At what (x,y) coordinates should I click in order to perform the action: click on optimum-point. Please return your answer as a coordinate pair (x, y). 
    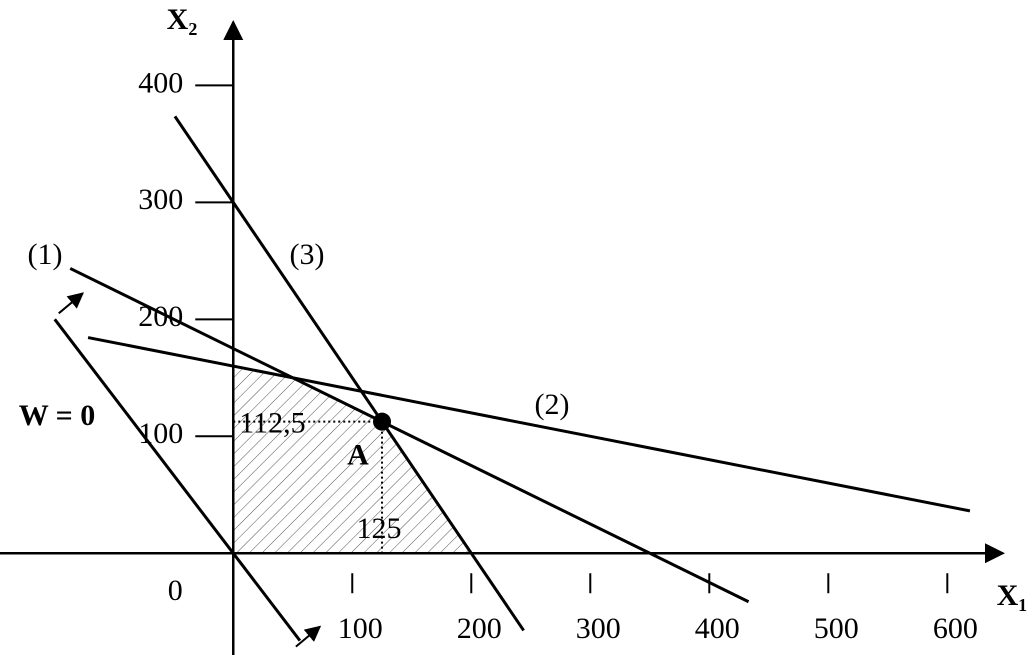
    Looking at the image, I should click on (382, 421).